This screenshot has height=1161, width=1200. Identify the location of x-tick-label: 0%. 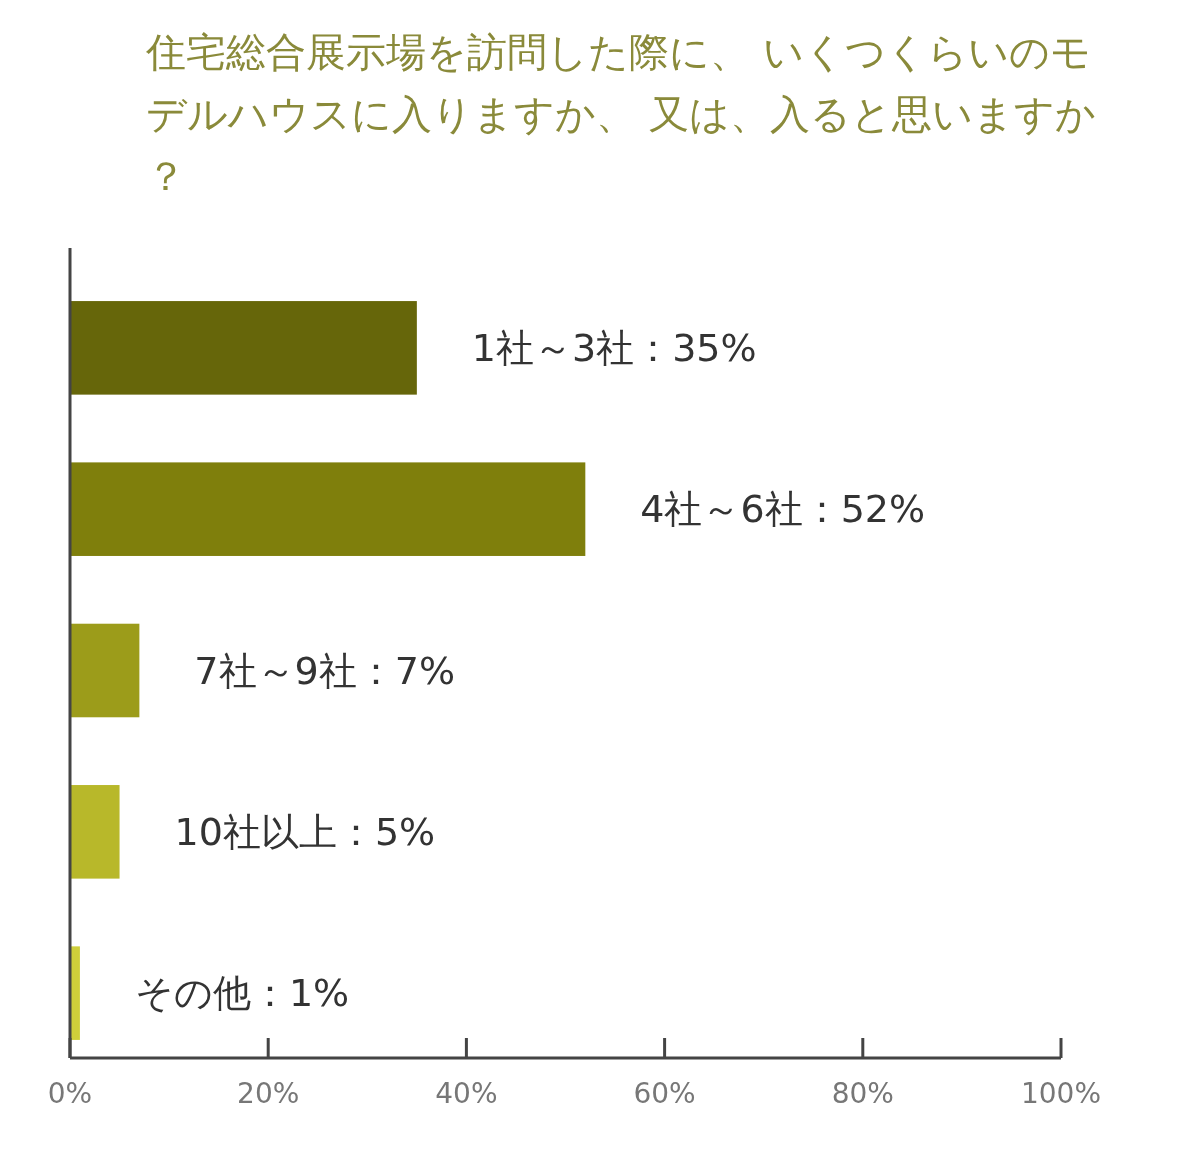
(70, 1093).